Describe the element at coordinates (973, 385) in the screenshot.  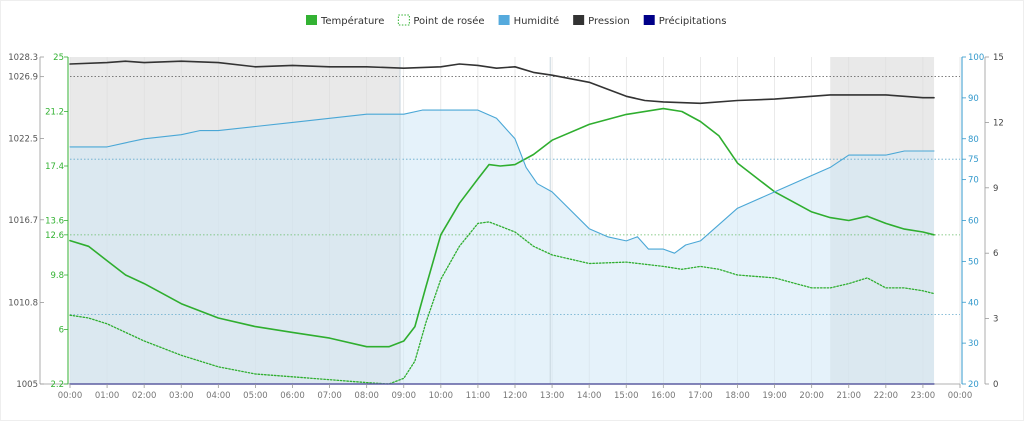
I see `humidity-tick-label: 20` at that location.